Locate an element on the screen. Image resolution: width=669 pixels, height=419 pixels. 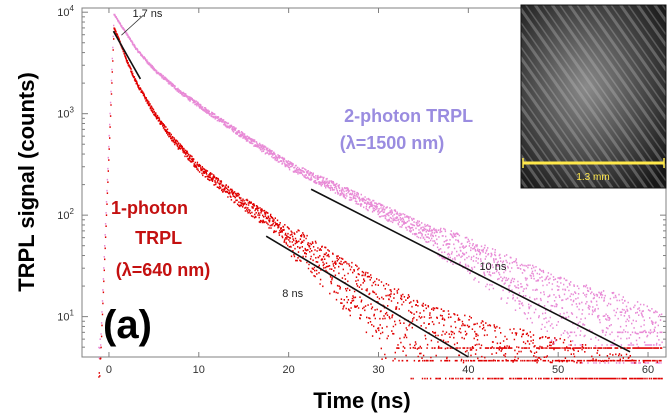
series-label-1-photon-line-3: (λ=640 nm) is located at coordinates (163, 270).